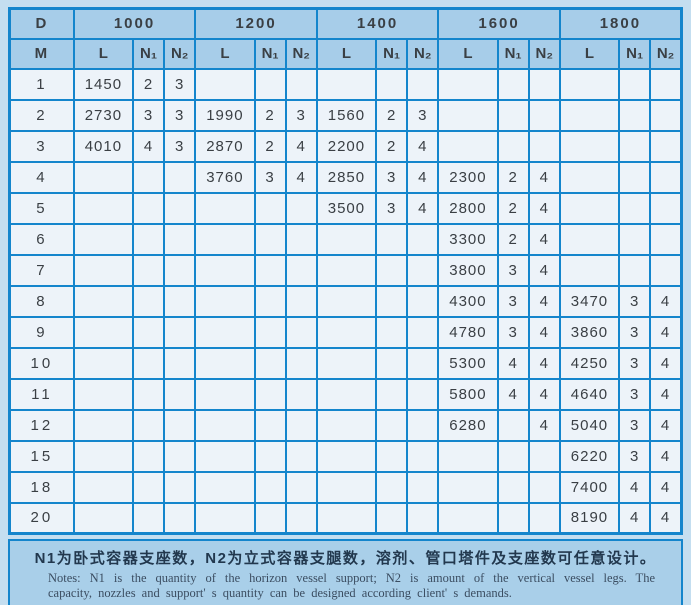 The width and height of the screenshot is (691, 605). I want to click on m-value-cell: 10, so click(41, 363).